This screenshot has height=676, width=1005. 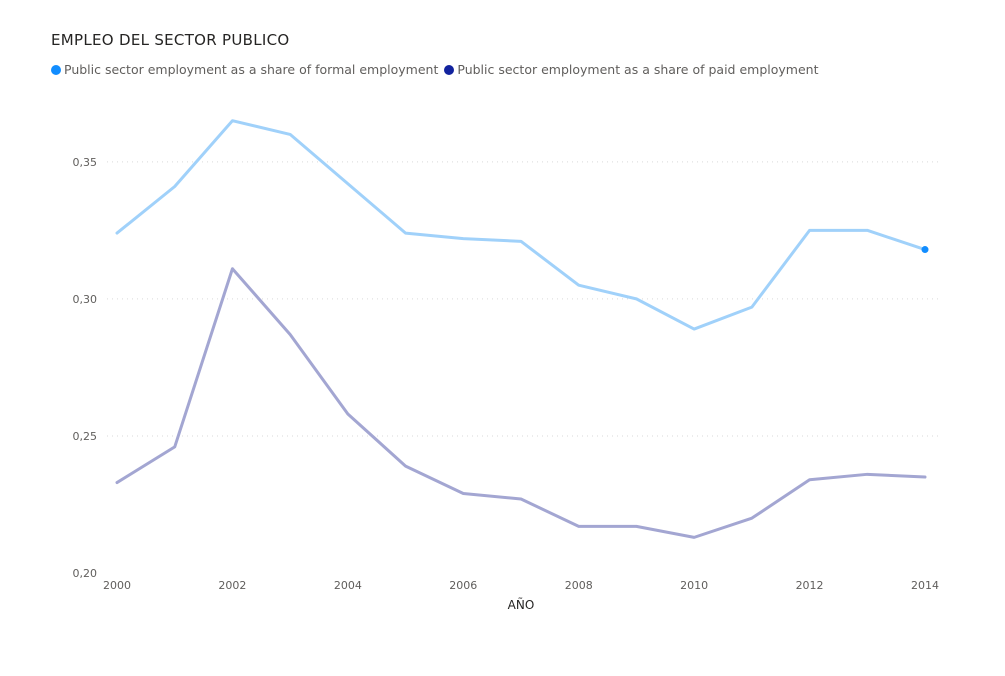 I want to click on x-axis-title: AÑO, so click(x=521, y=604).